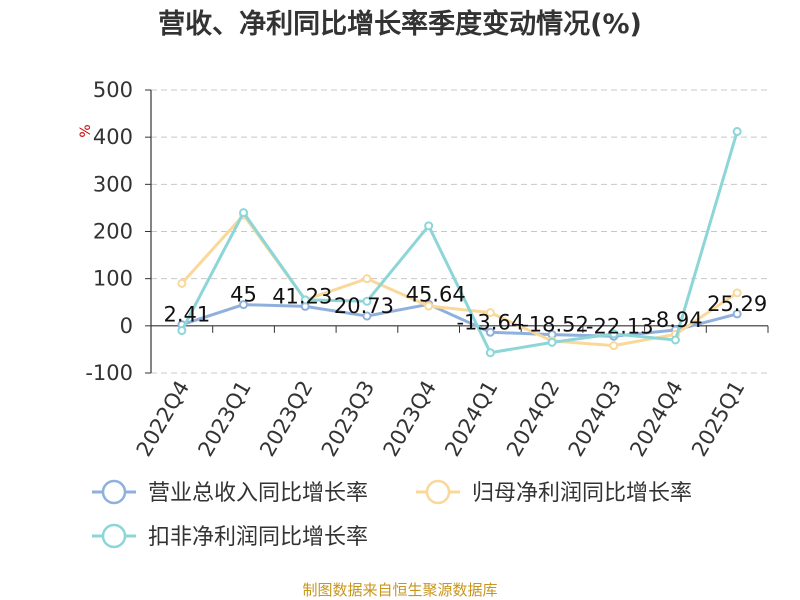  I want to click on x-tick-label: 2022Q4, so click(163, 419).